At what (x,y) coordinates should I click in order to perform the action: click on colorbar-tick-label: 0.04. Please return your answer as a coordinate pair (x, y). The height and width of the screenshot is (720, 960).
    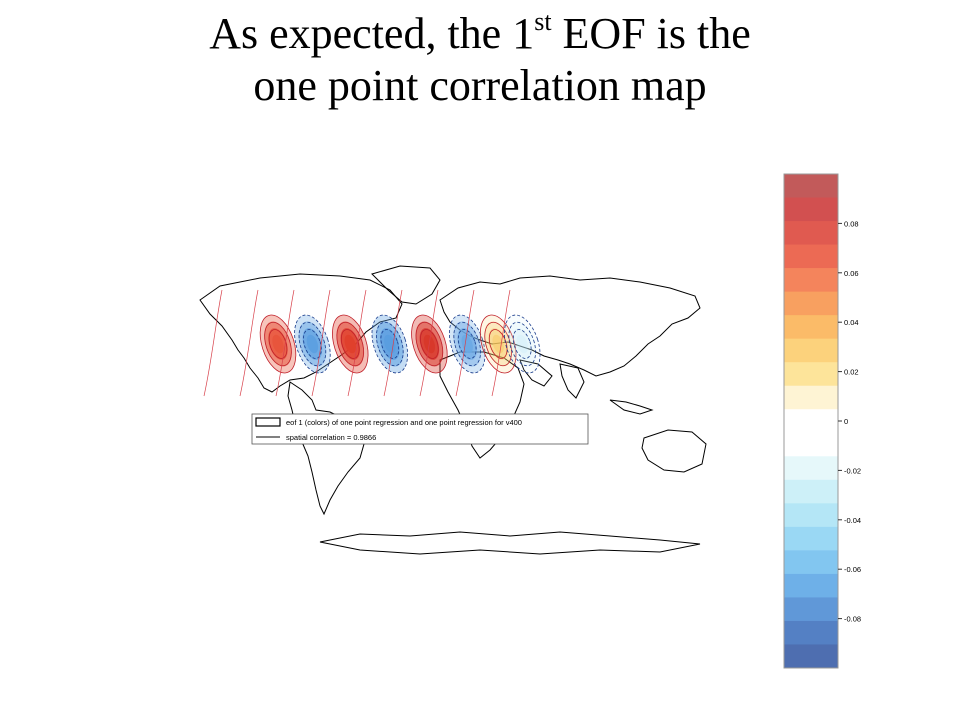
    Looking at the image, I should click on (851, 322).